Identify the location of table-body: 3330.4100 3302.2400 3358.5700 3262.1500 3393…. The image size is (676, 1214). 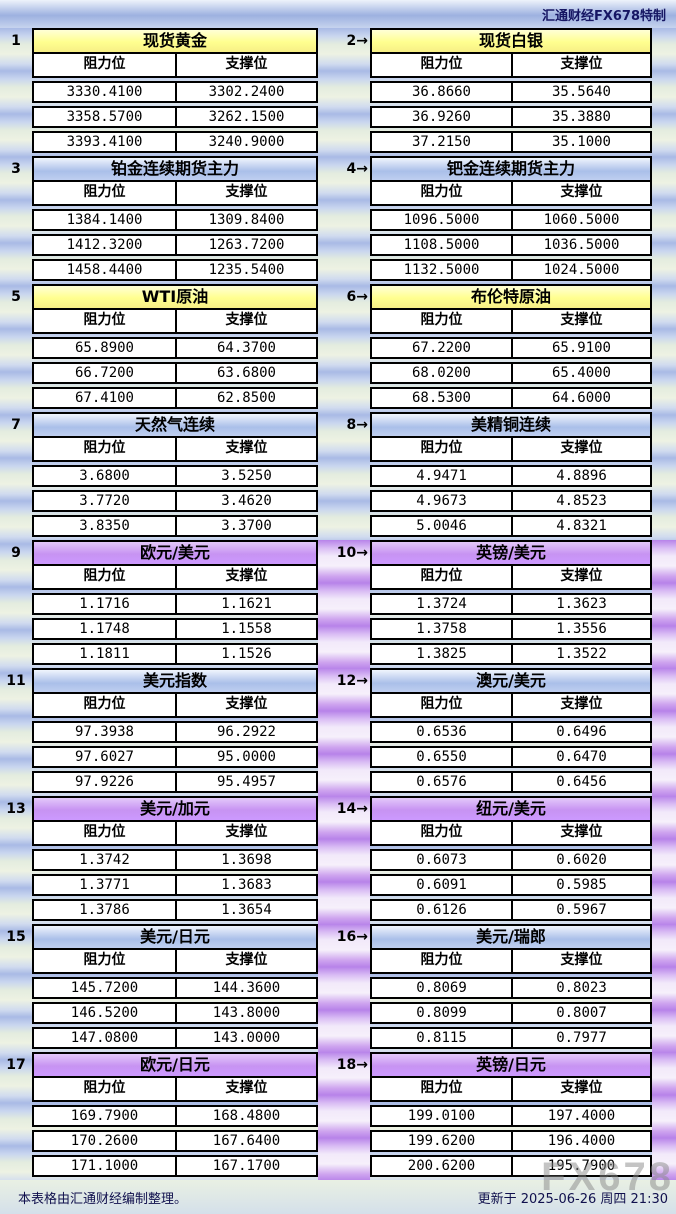
(175, 115).